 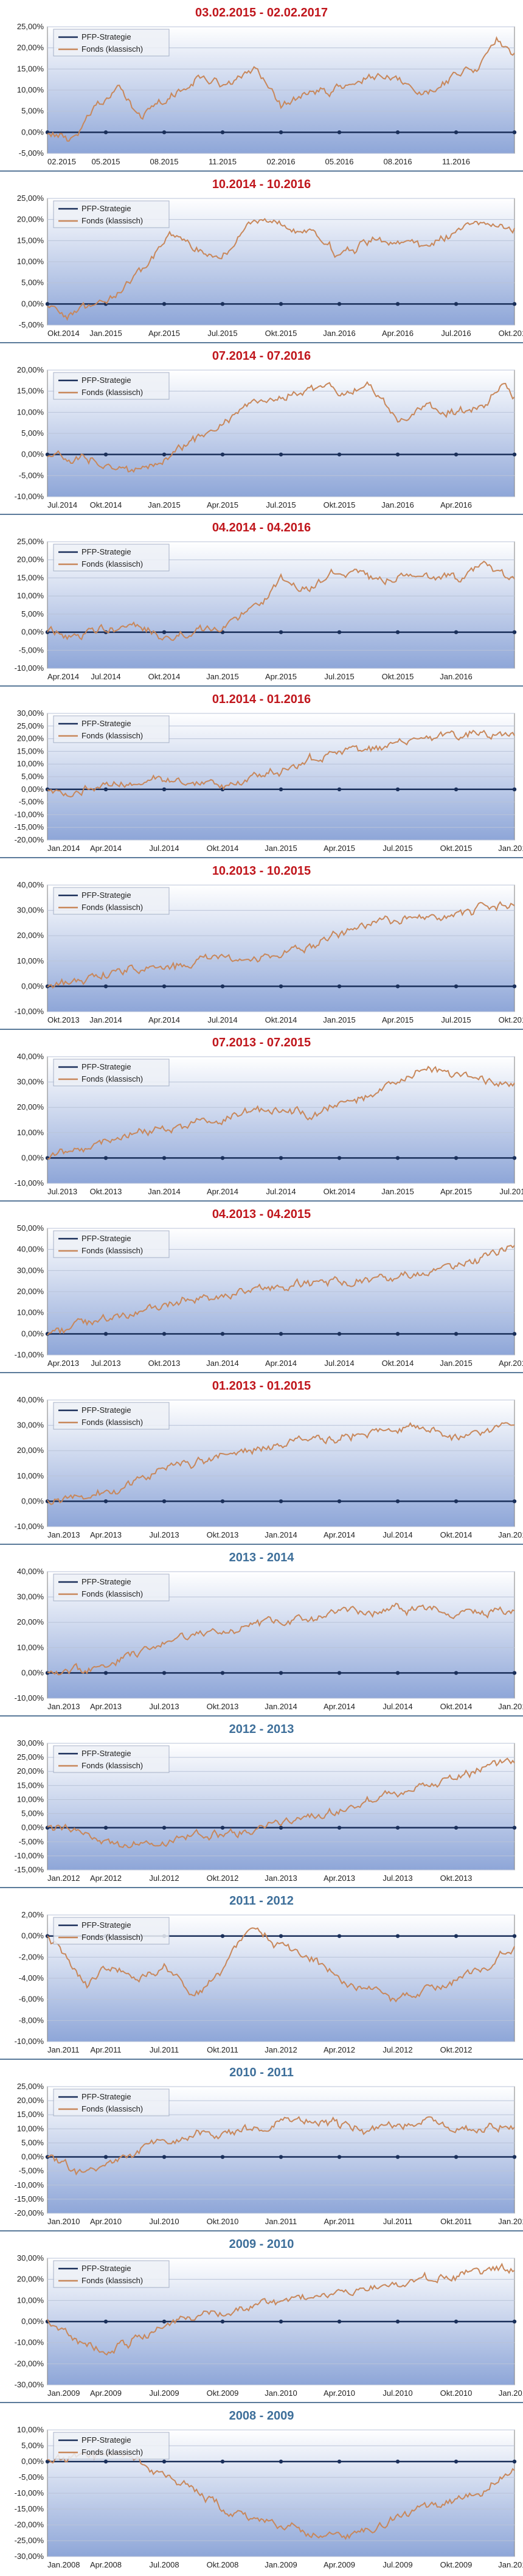 I want to click on x-tick-label: Okt.2013, so click(x=223, y=1706).